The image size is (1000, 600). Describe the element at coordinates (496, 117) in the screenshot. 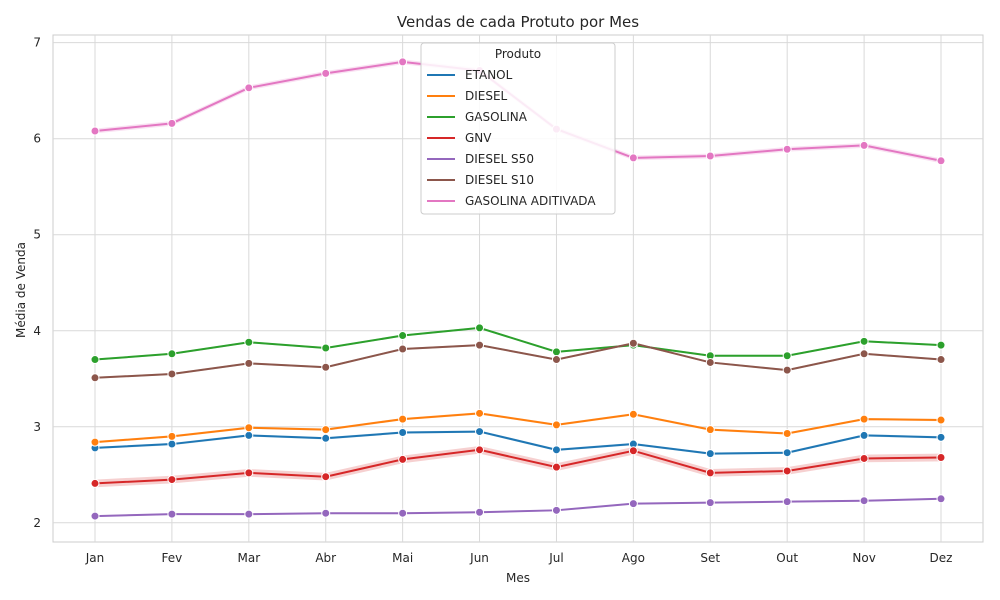

I see `legend-label: GASOLINA` at that location.